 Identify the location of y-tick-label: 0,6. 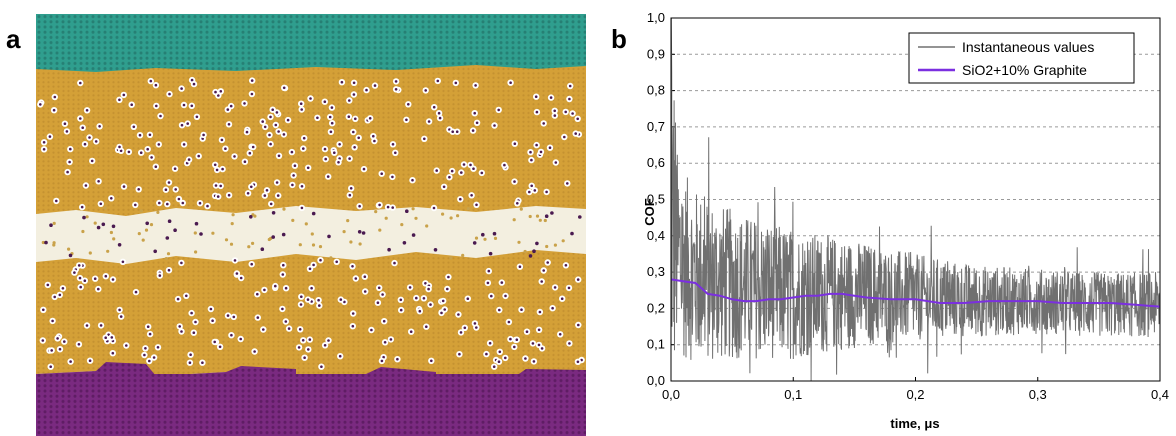
(656, 162).